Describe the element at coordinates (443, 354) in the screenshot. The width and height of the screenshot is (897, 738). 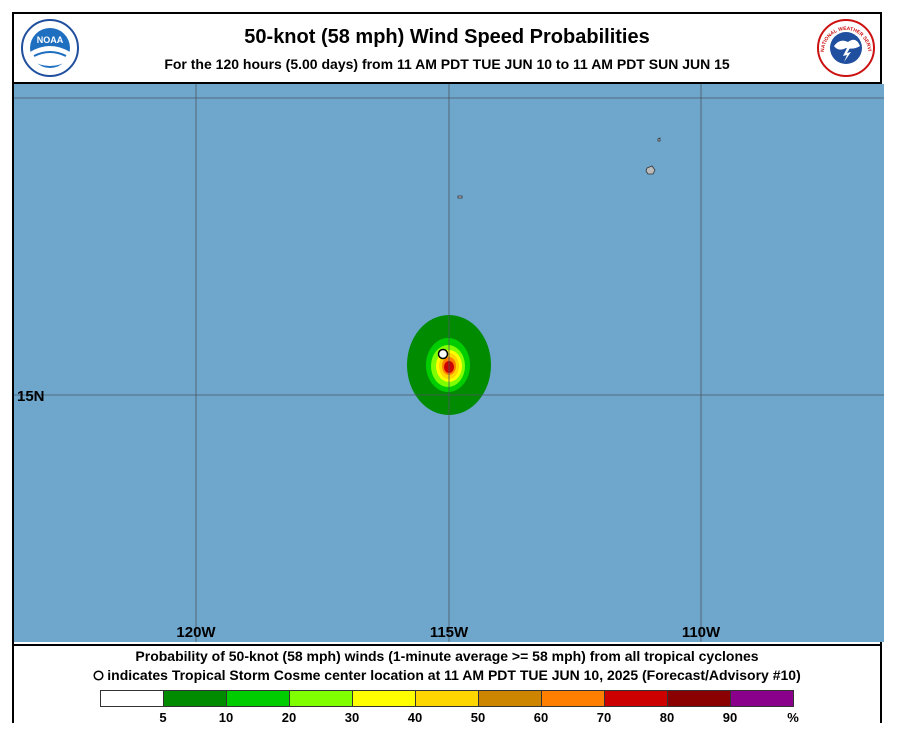
I see `storm-center-marker` at that location.